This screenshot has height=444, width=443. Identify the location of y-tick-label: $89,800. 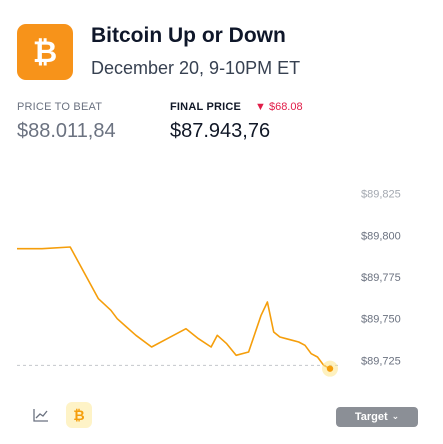
(381, 236).